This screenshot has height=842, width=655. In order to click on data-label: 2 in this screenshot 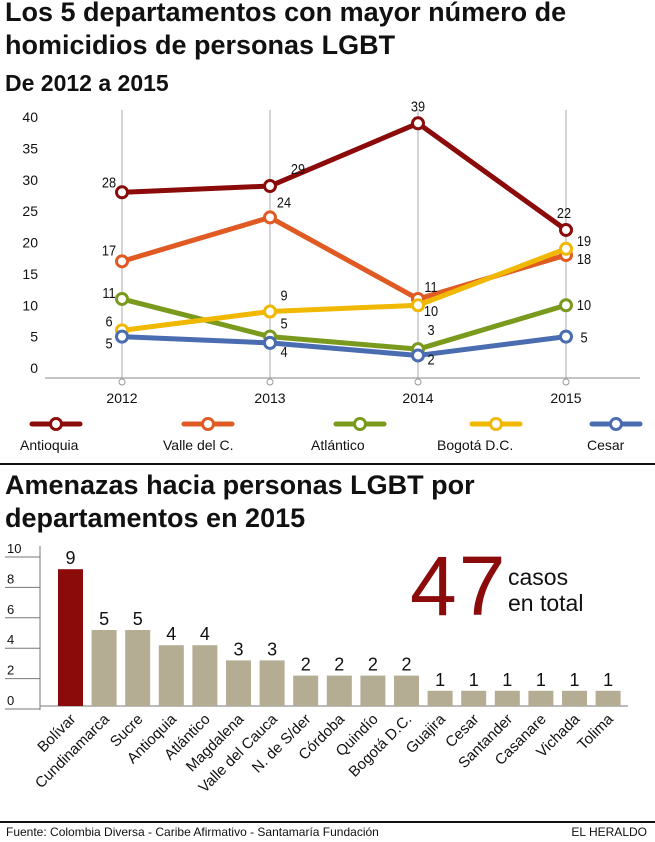, I will do `click(430, 358)`.